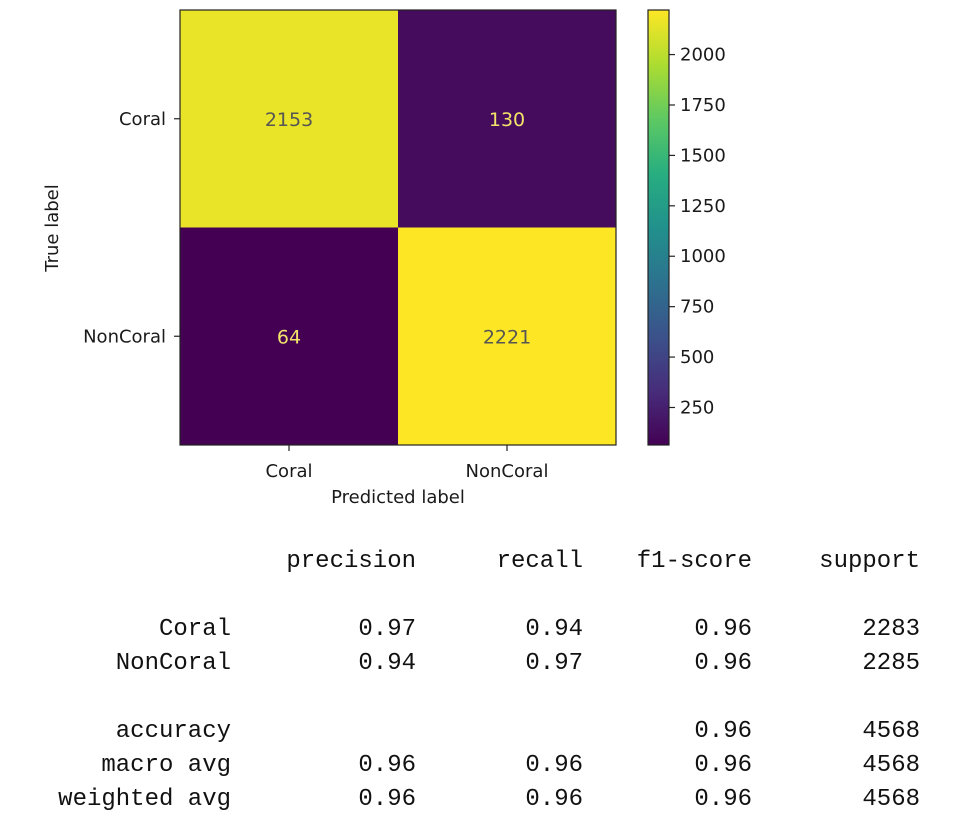  What do you see at coordinates (52, 228) in the screenshot?
I see `y-axis-label: True label` at bounding box center [52, 228].